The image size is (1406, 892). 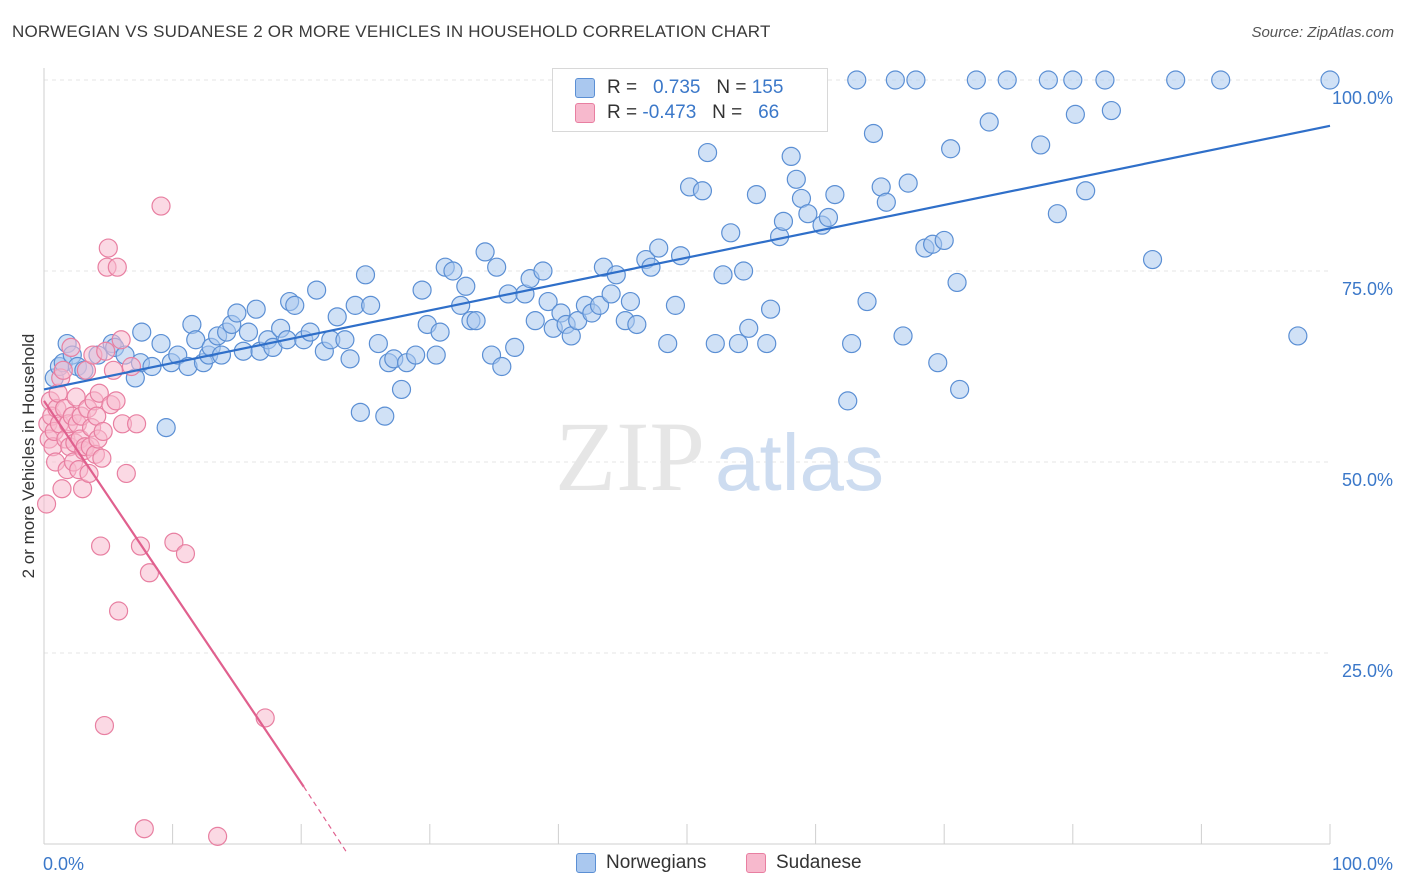 I want to click on n-label: N =, so click(x=727, y=112).